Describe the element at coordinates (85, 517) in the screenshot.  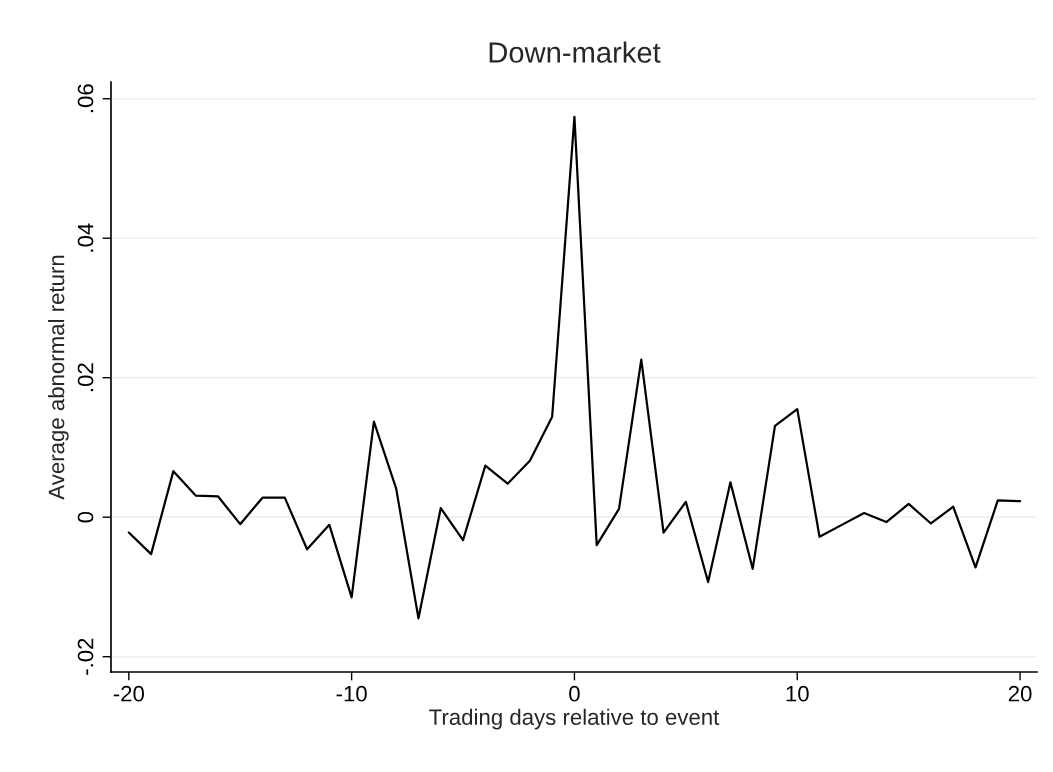
I see `y-tick-label: 0` at that location.